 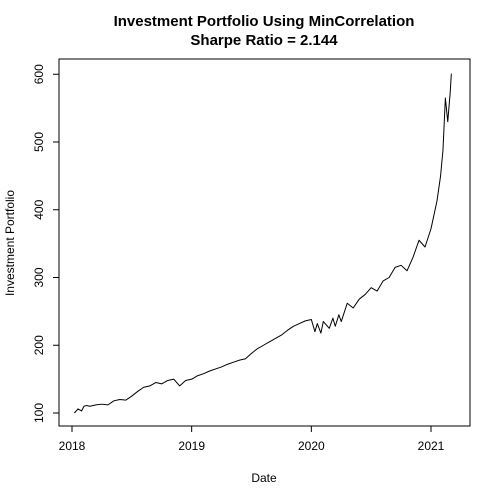 I want to click on y-tick-label: 200, so click(x=39, y=345).